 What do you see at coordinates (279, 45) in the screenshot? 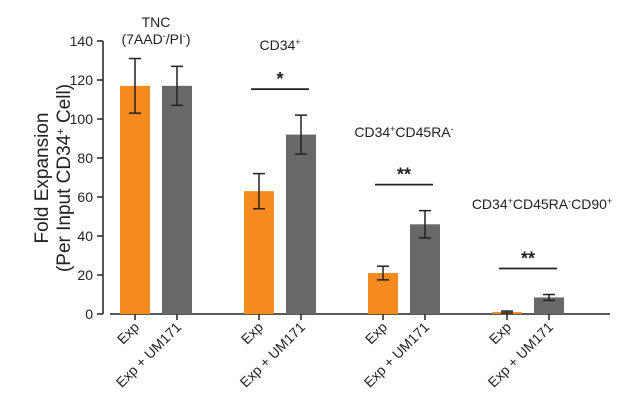
I see `group-label: CD34+` at bounding box center [279, 45].